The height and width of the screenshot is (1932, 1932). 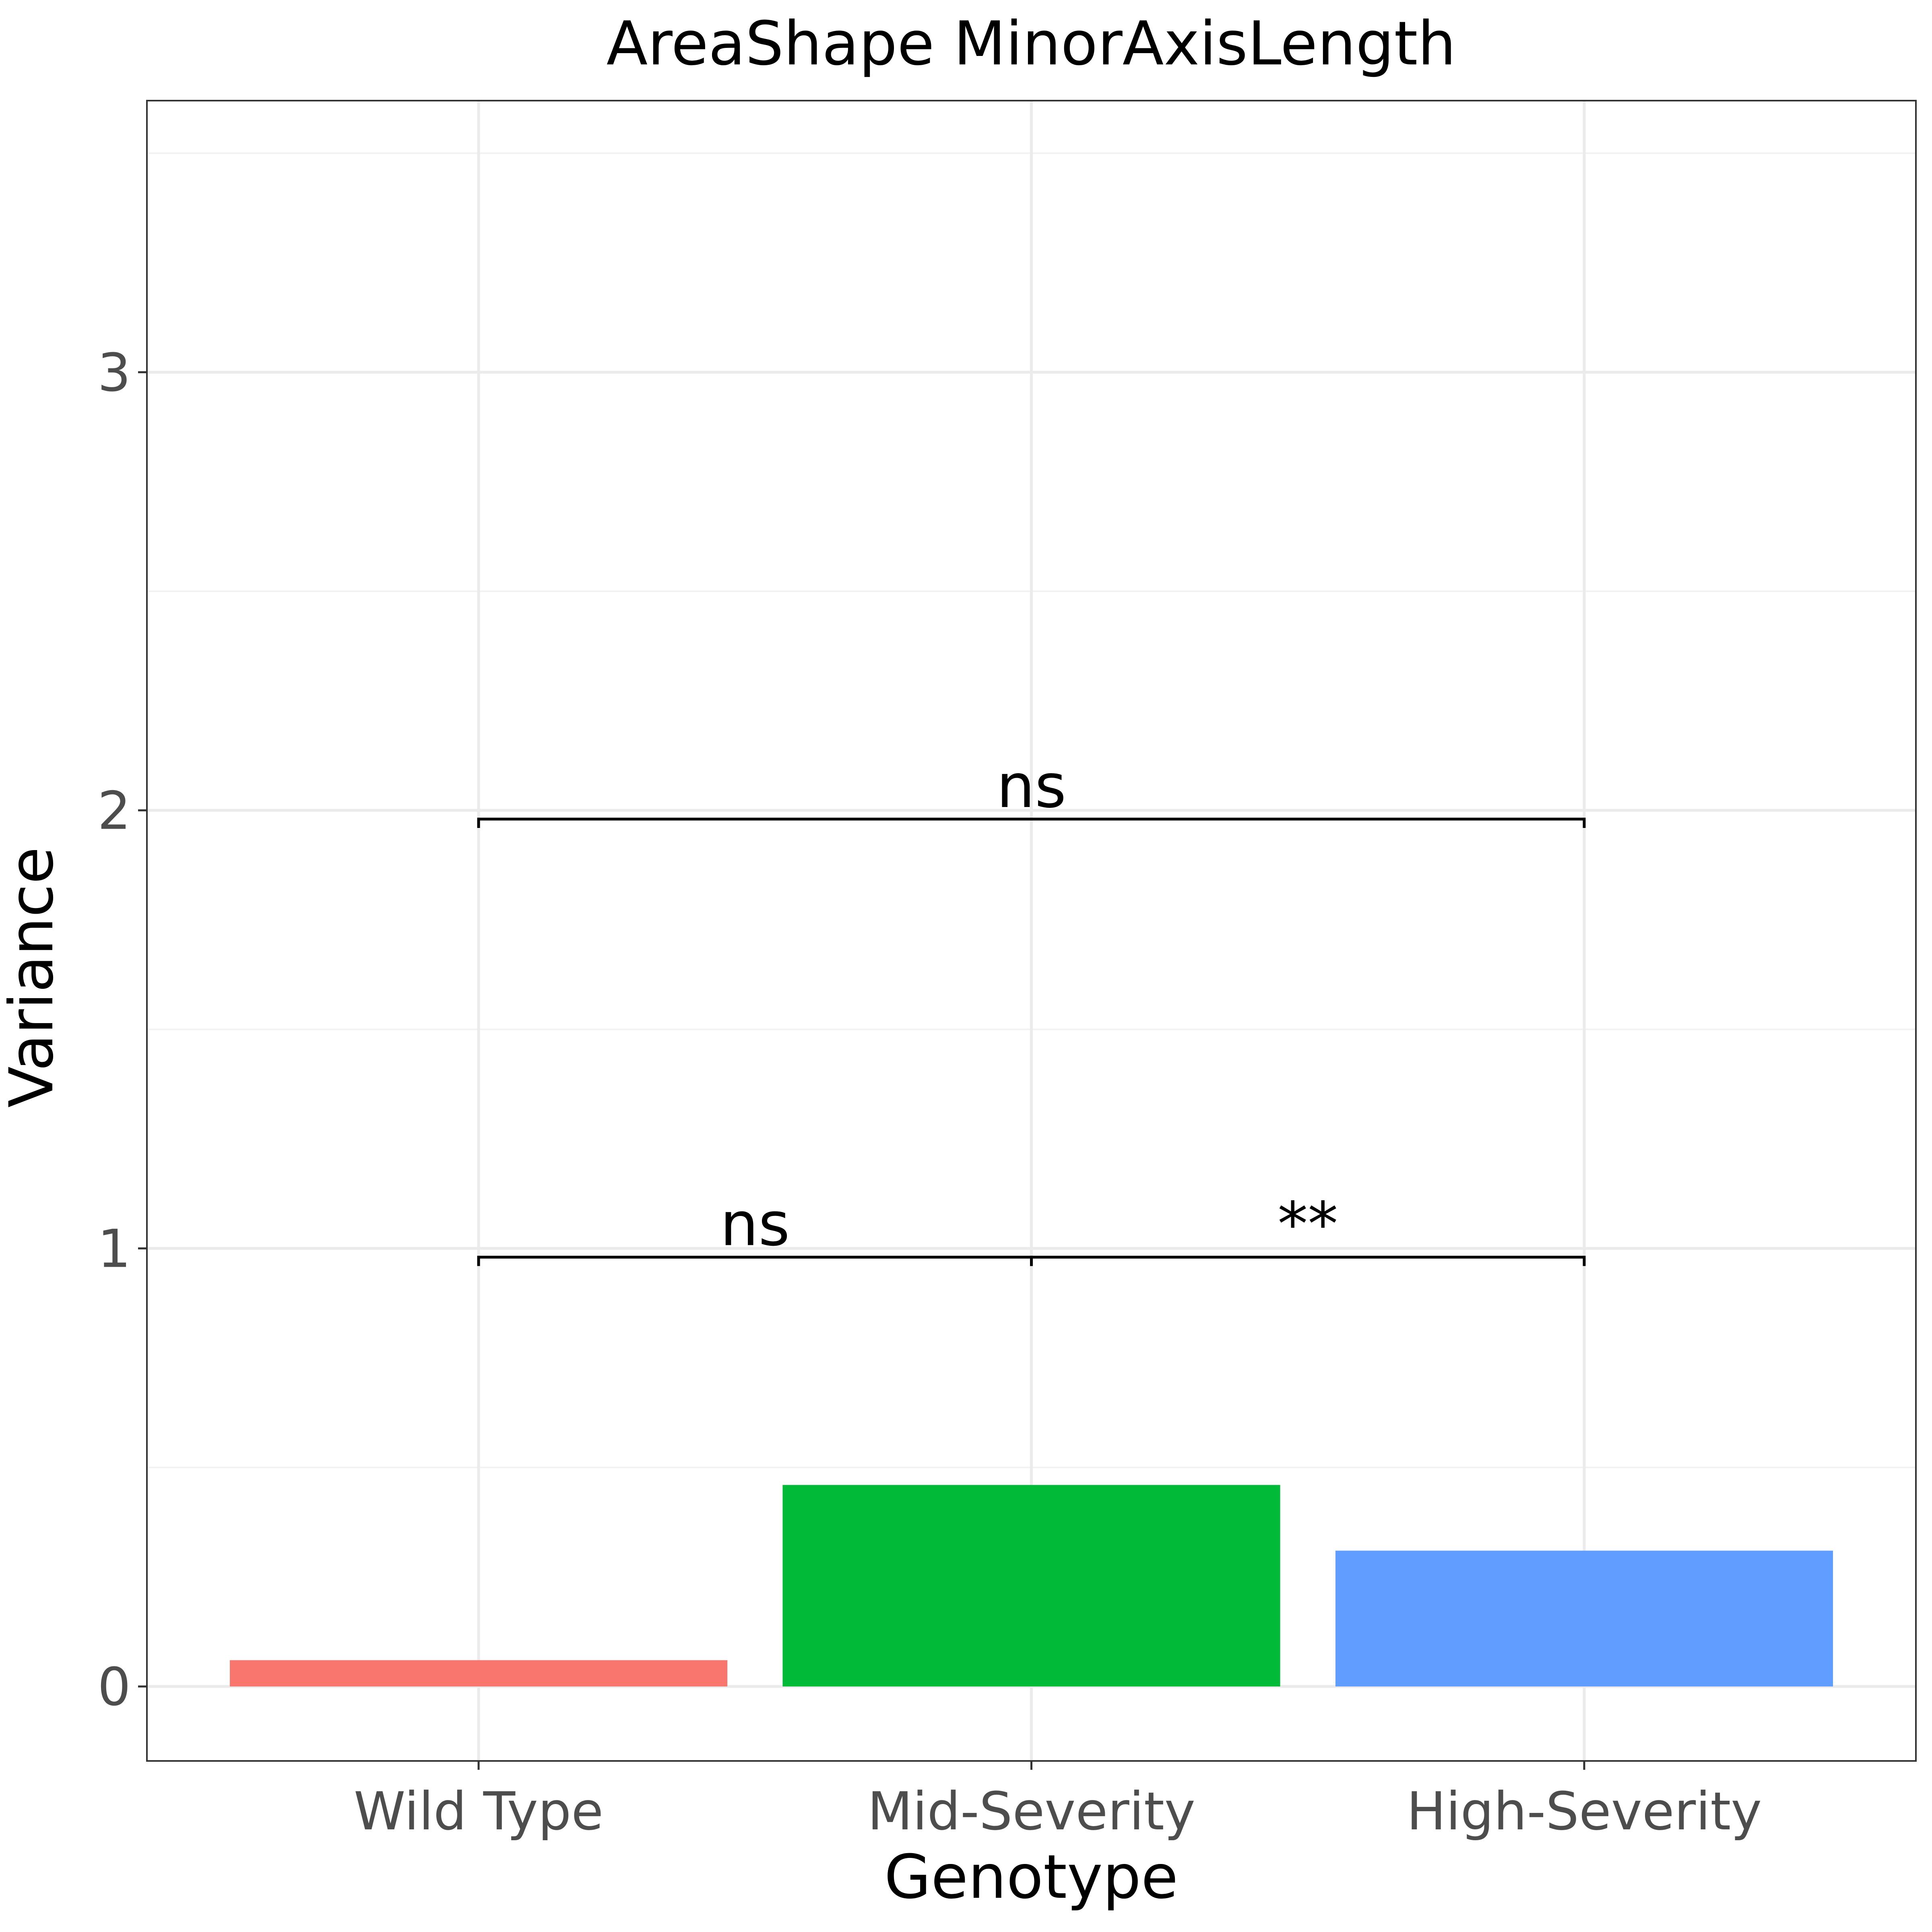 What do you see at coordinates (479, 1673) in the screenshot?
I see `bar-wild-type` at bounding box center [479, 1673].